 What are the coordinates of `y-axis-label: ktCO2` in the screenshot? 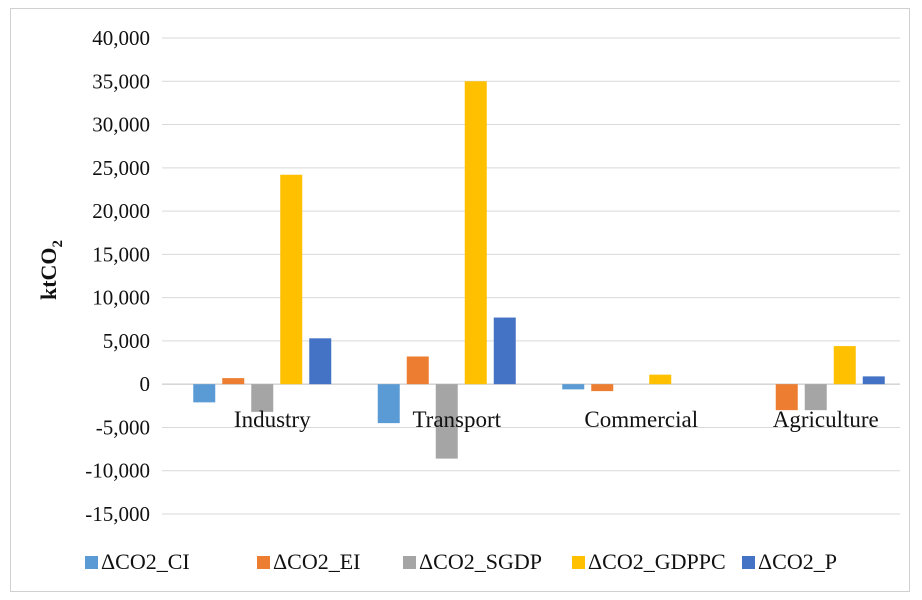 It's located at (51, 270).